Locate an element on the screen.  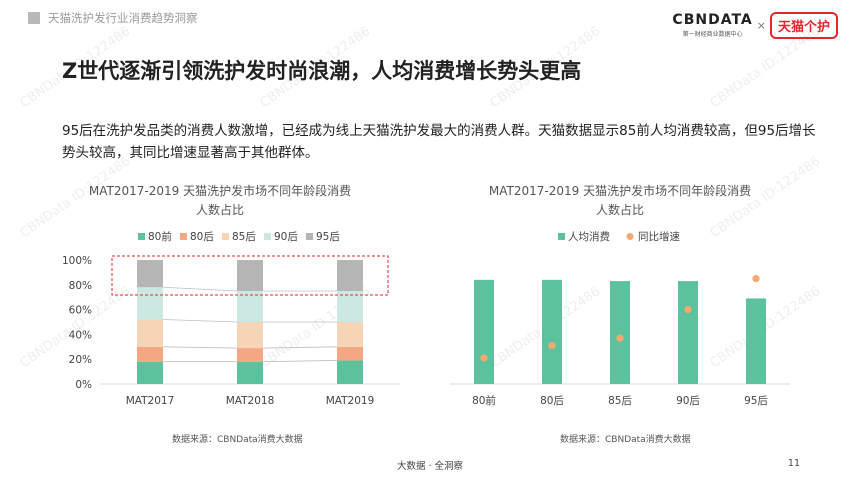
x-tick-label: 80前 is located at coordinates (484, 400).